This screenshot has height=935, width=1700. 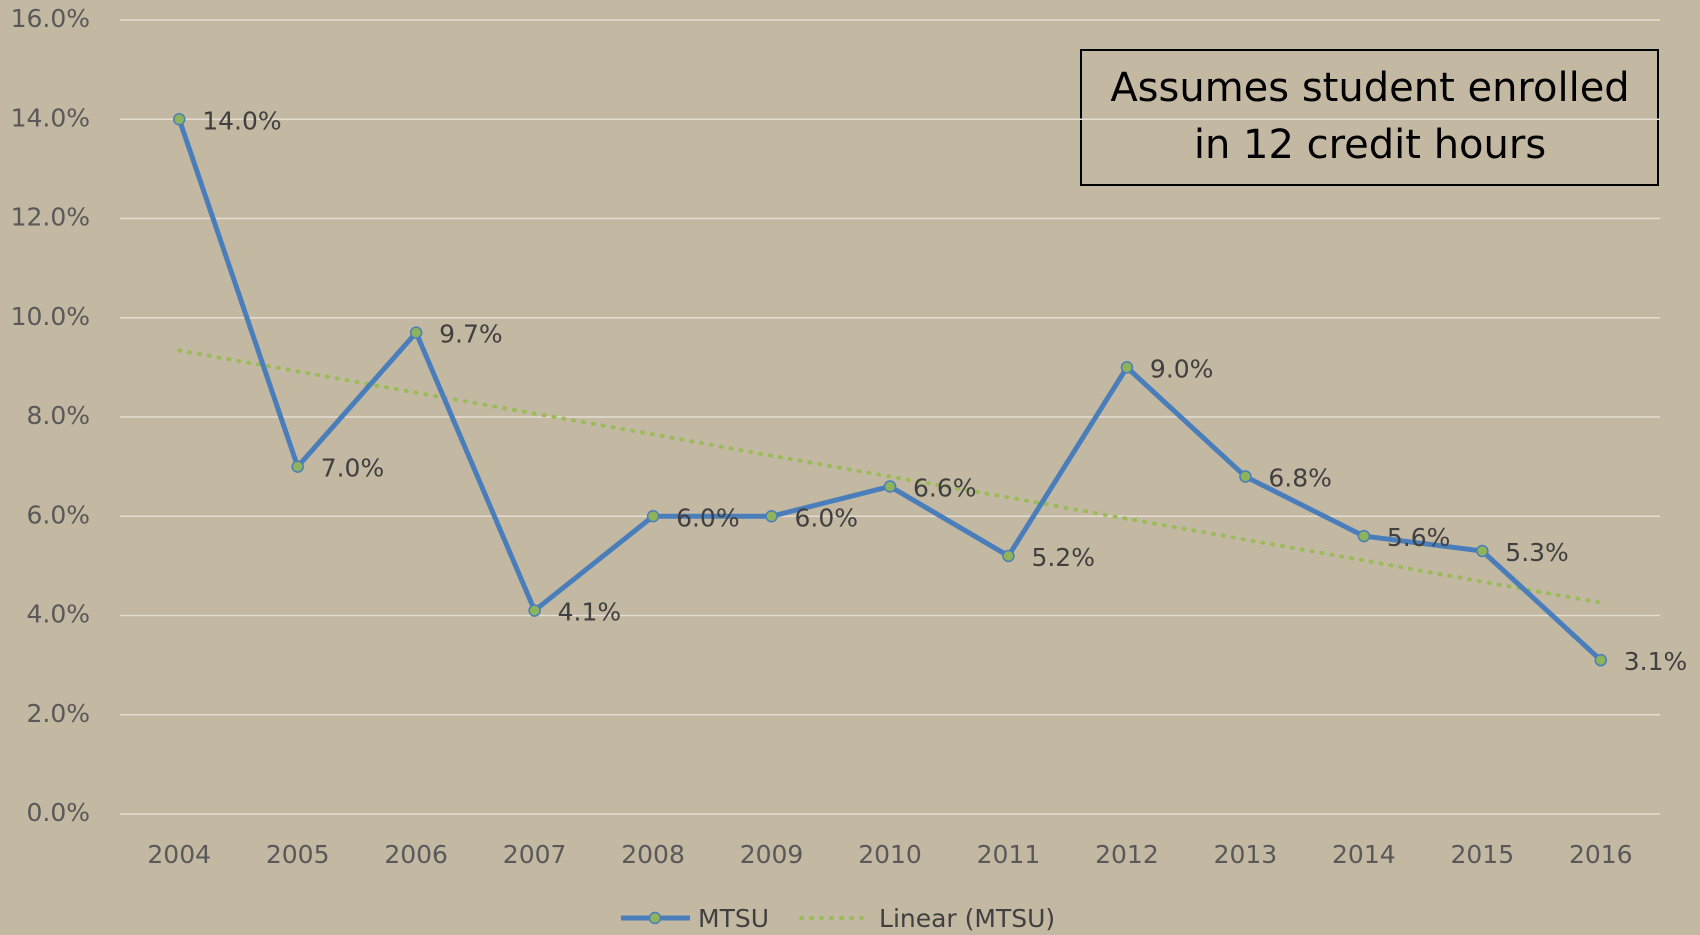 I want to click on y-tick-label: 2.0%, so click(x=58, y=713).